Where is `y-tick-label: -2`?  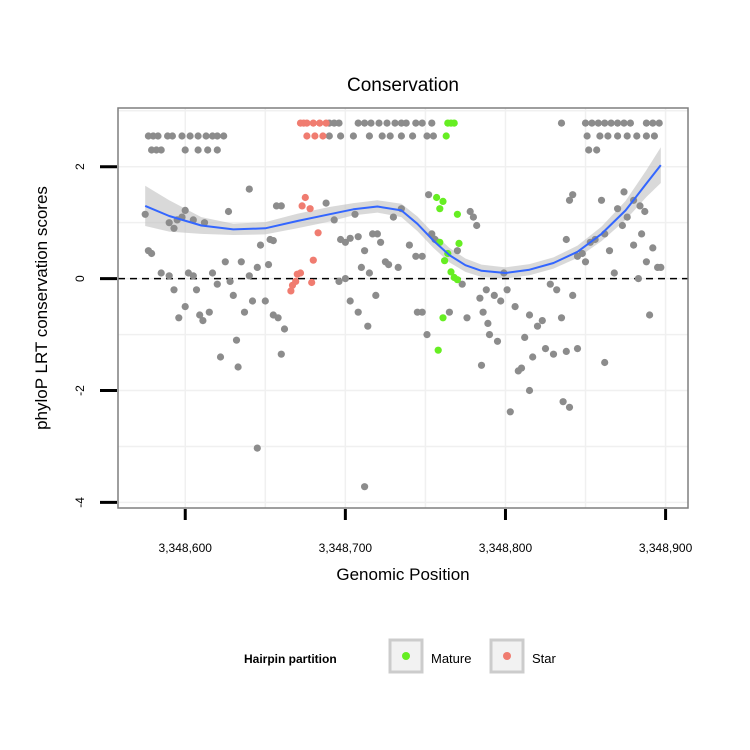 y-tick-label: -2 is located at coordinates (80, 390).